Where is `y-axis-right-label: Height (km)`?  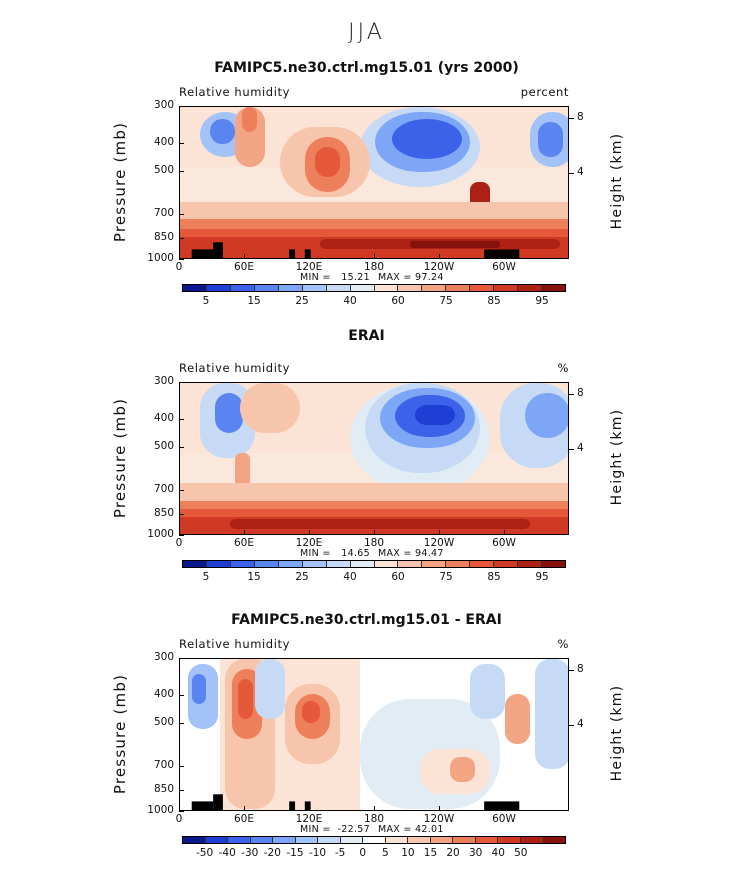 y-axis-right-label: Height (km) is located at coordinates (617, 456).